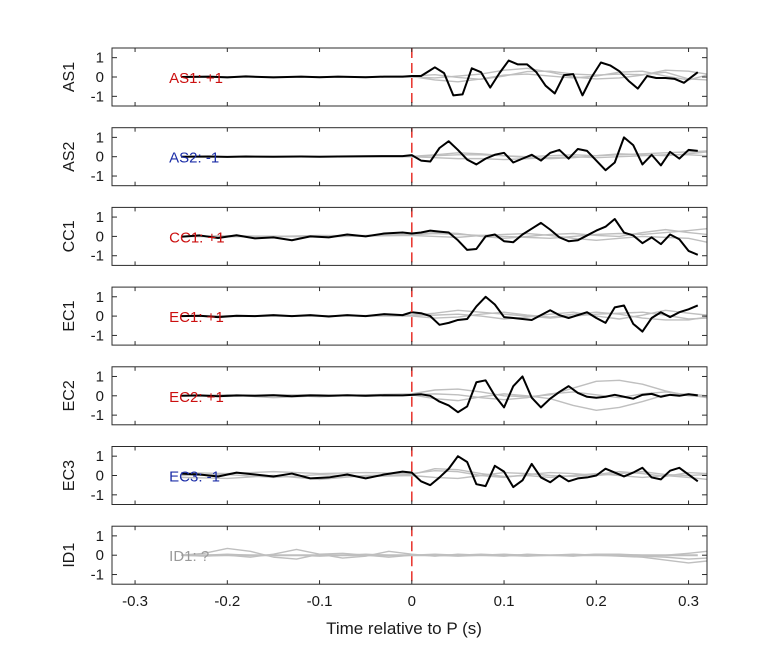 This screenshot has height=662, width=782. I want to click on y-axis-label-ec3: EC3, so click(69, 475).